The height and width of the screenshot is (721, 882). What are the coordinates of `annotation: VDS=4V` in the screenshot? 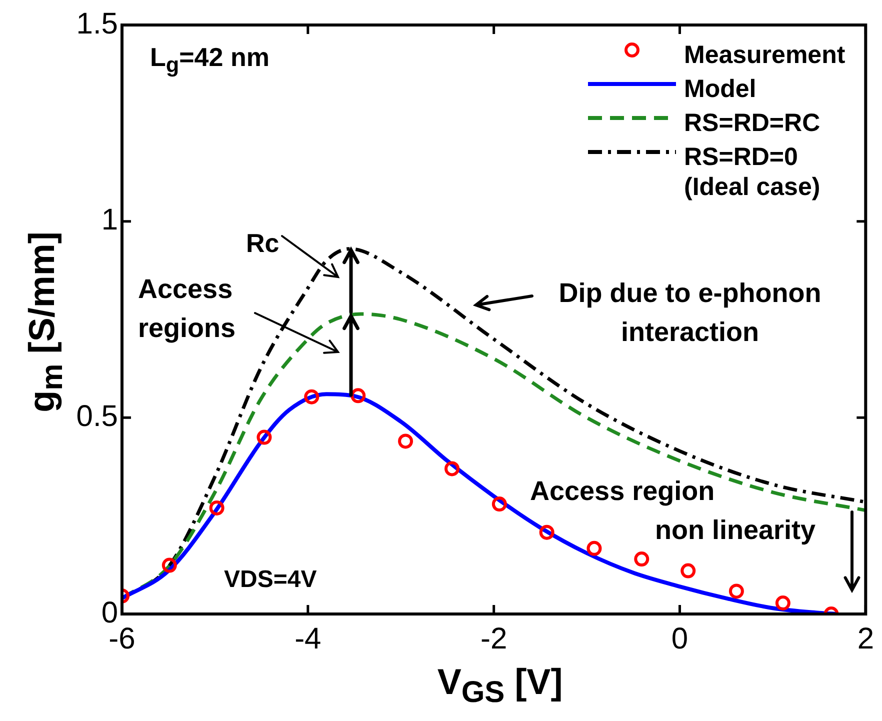 It's located at (270, 580).